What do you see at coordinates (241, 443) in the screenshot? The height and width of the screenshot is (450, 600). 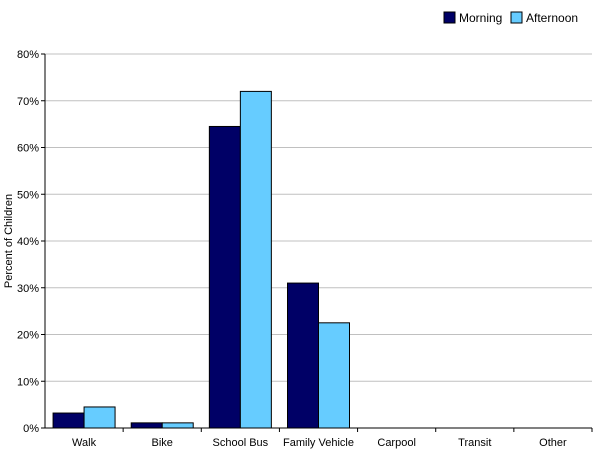 I see `x-tick-label: School Bus` at bounding box center [241, 443].